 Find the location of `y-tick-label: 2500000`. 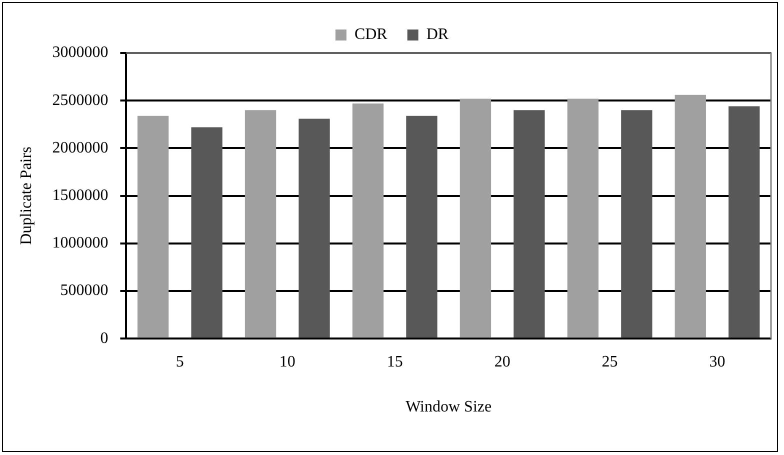

y-tick-label: 2500000 is located at coordinates (80, 100).